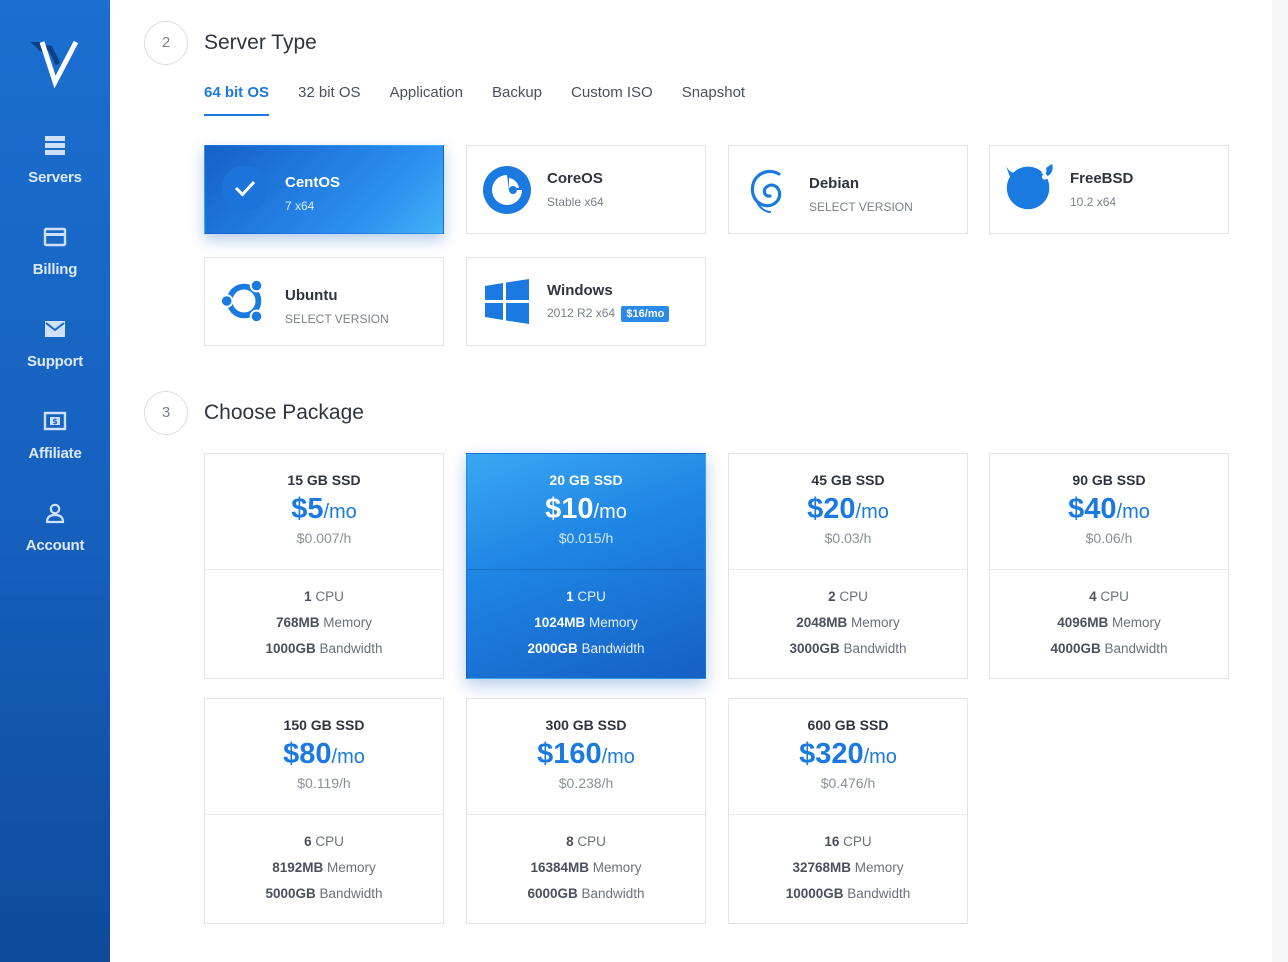 This screenshot has height=962, width=1288. I want to click on sidebar-item-billing: Billing, so click(55, 266).